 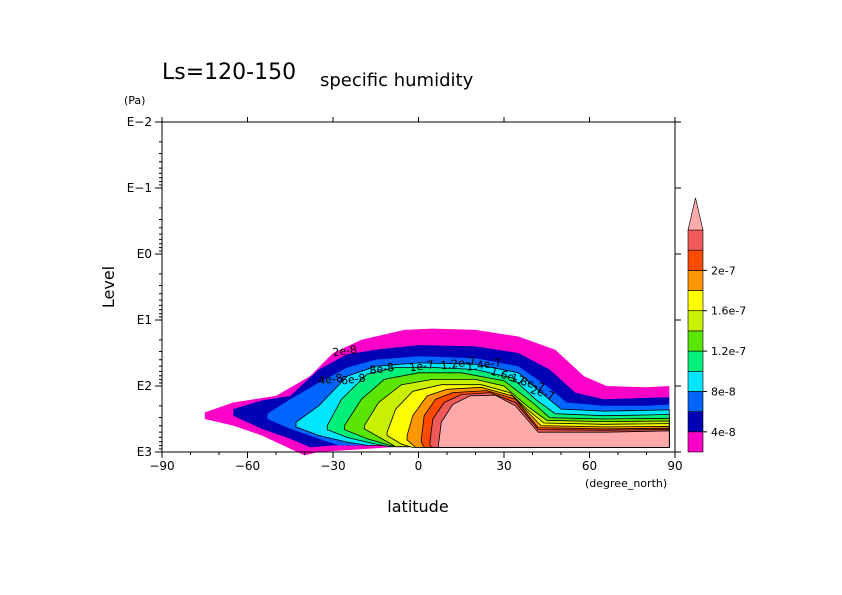 What do you see at coordinates (695, 214) in the screenshot?
I see `colorbar-extend-arrow` at bounding box center [695, 214].